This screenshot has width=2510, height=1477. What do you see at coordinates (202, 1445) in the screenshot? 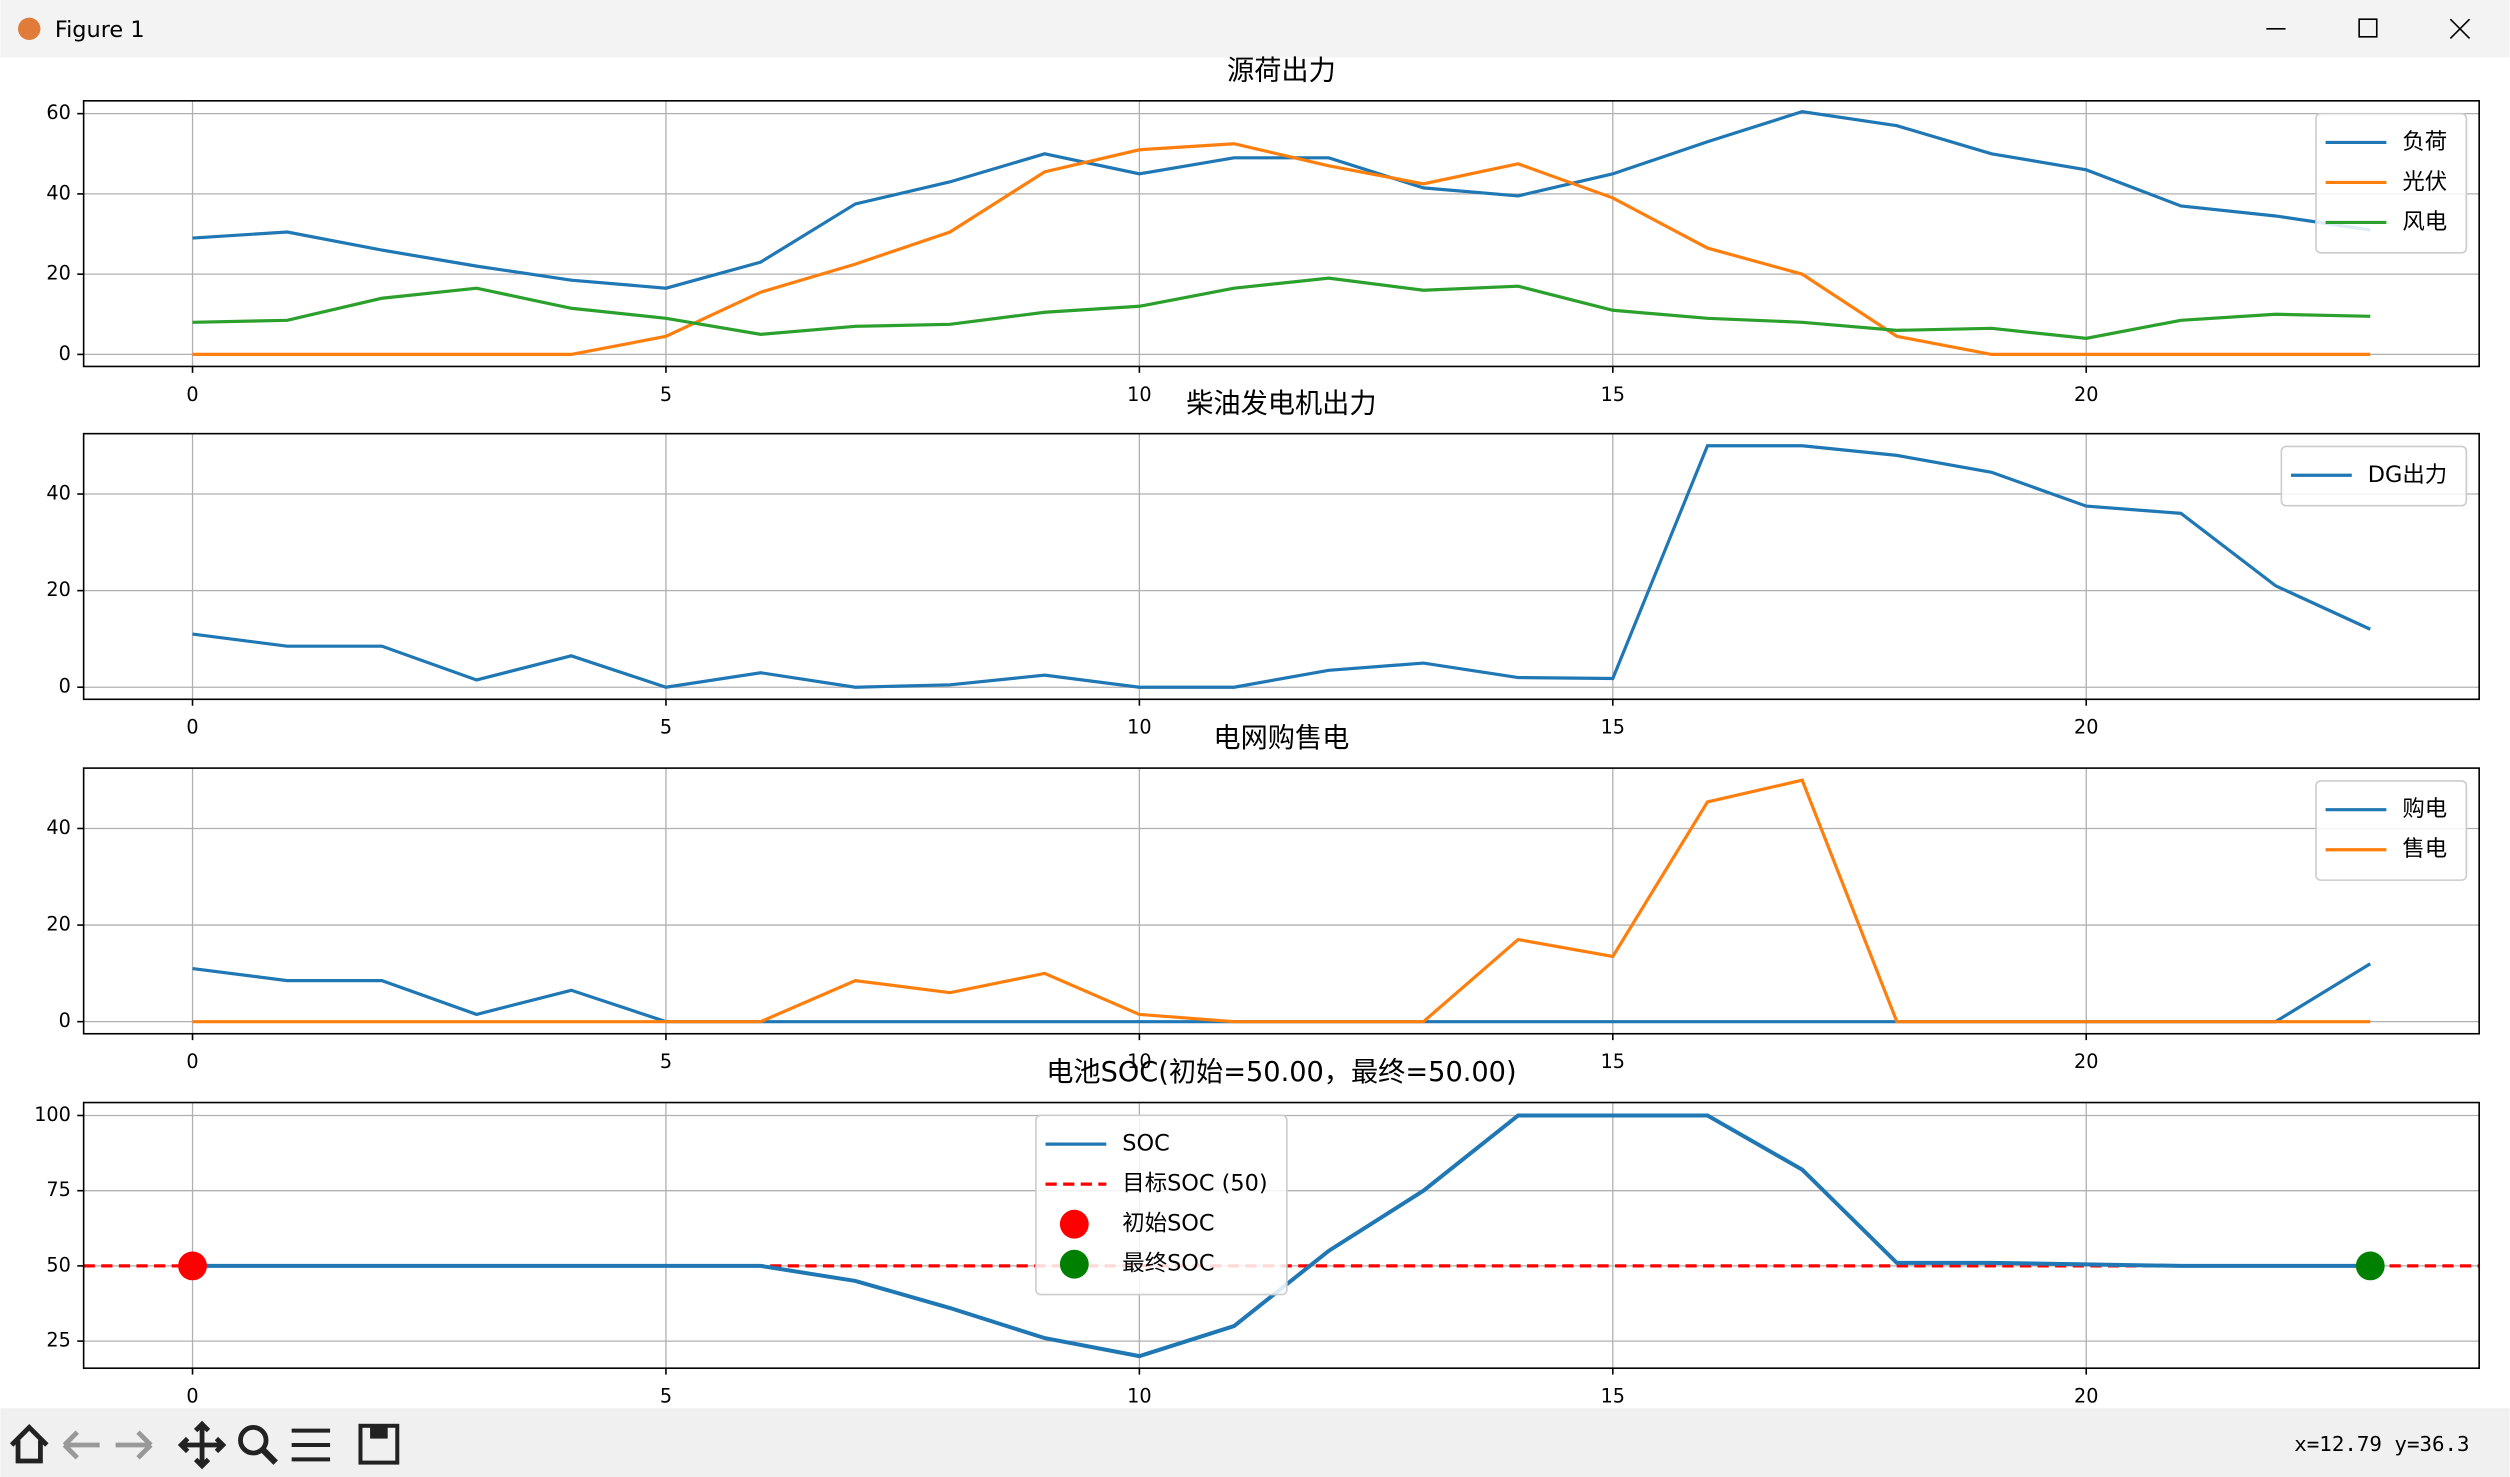
I see `pan-button` at bounding box center [202, 1445].